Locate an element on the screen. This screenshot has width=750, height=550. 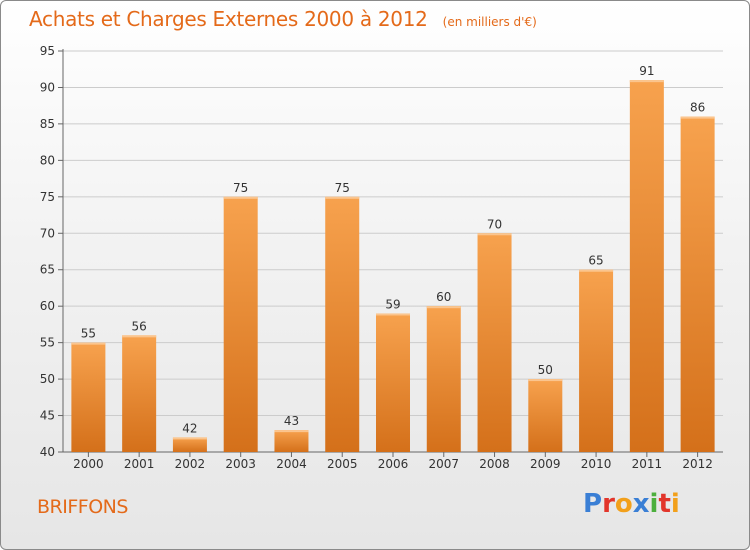
x-tick-label: 2008 is located at coordinates (494, 464).